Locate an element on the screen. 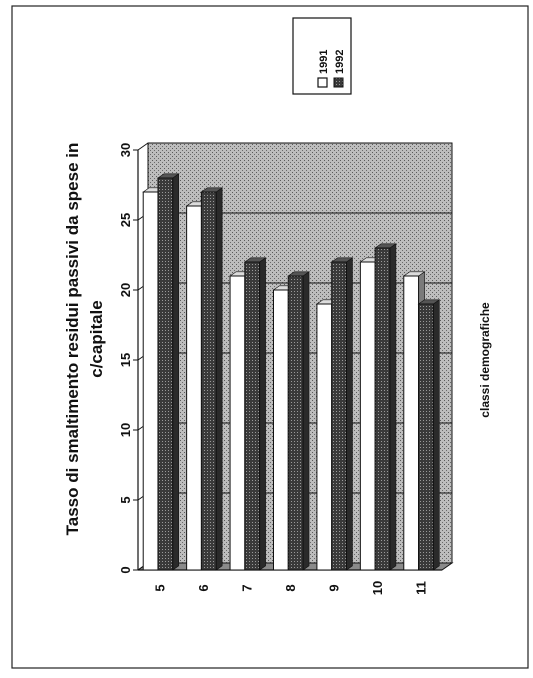 This screenshot has height=678, width=533. legend-swatch-1992 is located at coordinates (338, 82).